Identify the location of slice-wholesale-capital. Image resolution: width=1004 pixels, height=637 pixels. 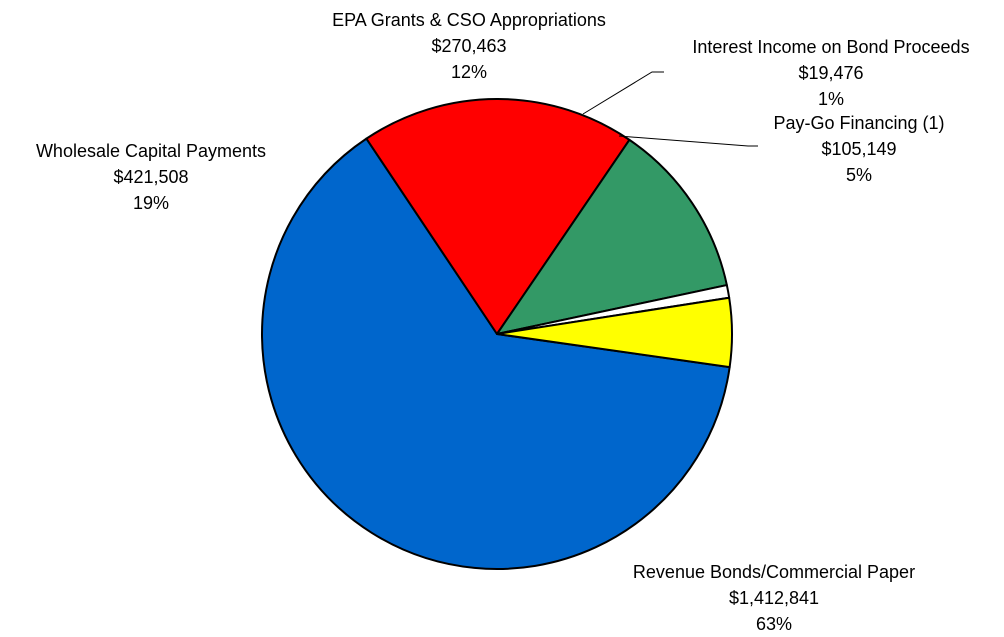
(498, 216).